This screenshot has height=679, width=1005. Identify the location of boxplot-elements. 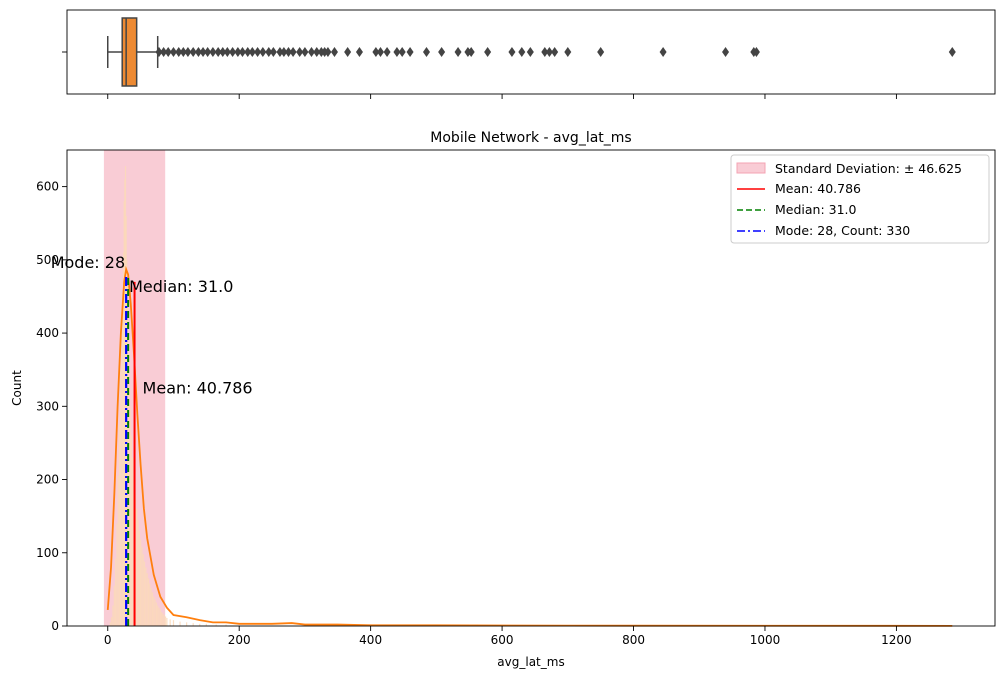
(531, 52).